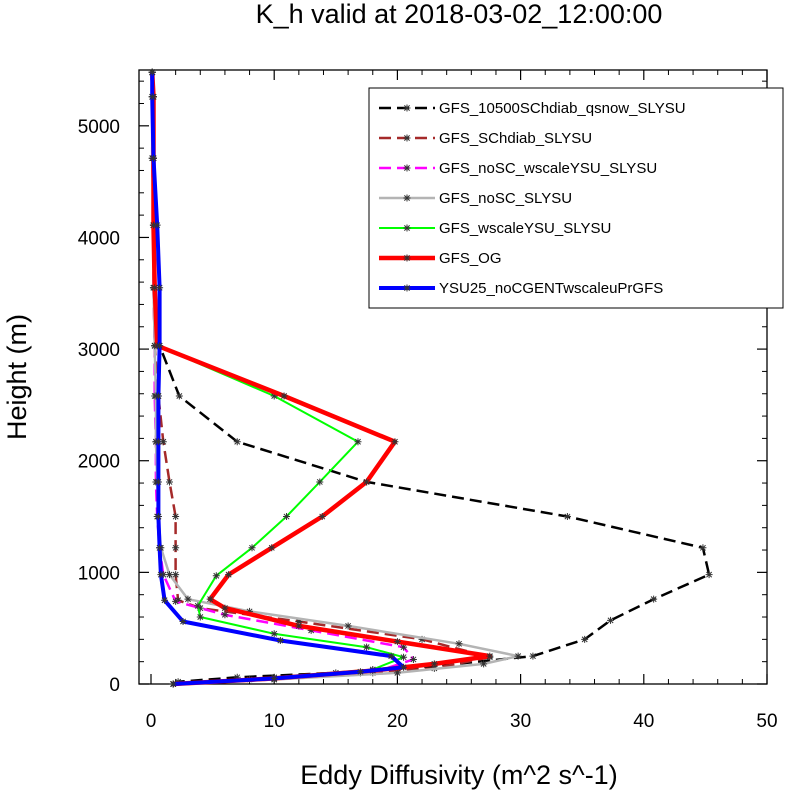  What do you see at coordinates (515, 138) in the screenshot?
I see `legend-label: GFS_SChdiab_SLYSU` at bounding box center [515, 138].